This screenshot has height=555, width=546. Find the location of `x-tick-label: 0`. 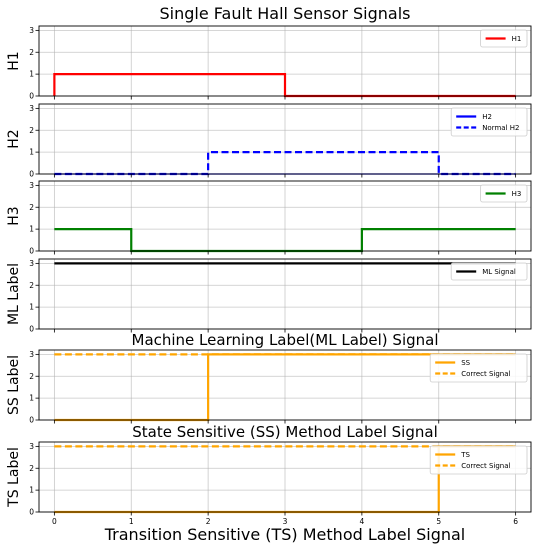

x-tick-label: 0 is located at coordinates (54, 521).